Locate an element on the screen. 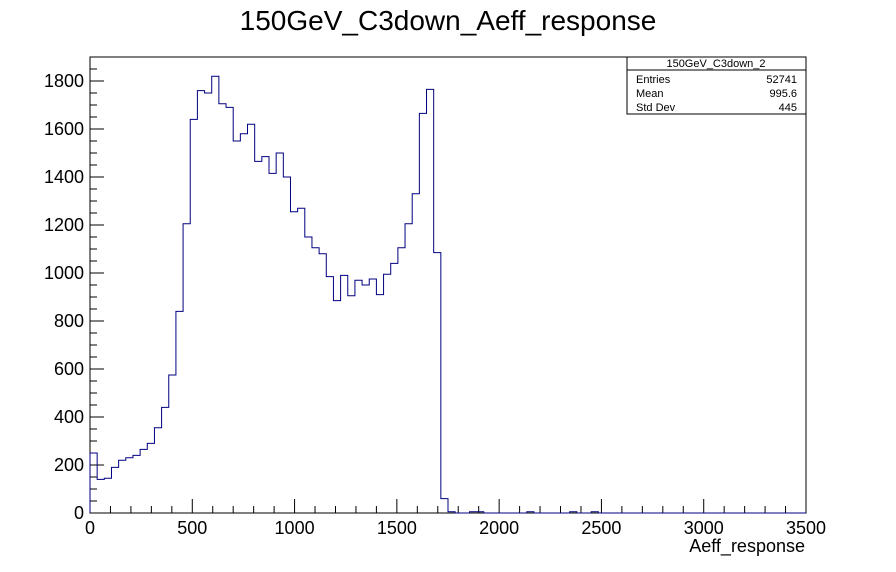 Image resolution: width=896 pixels, height=572 pixels. x-tick-label: 2500 is located at coordinates (601, 528).